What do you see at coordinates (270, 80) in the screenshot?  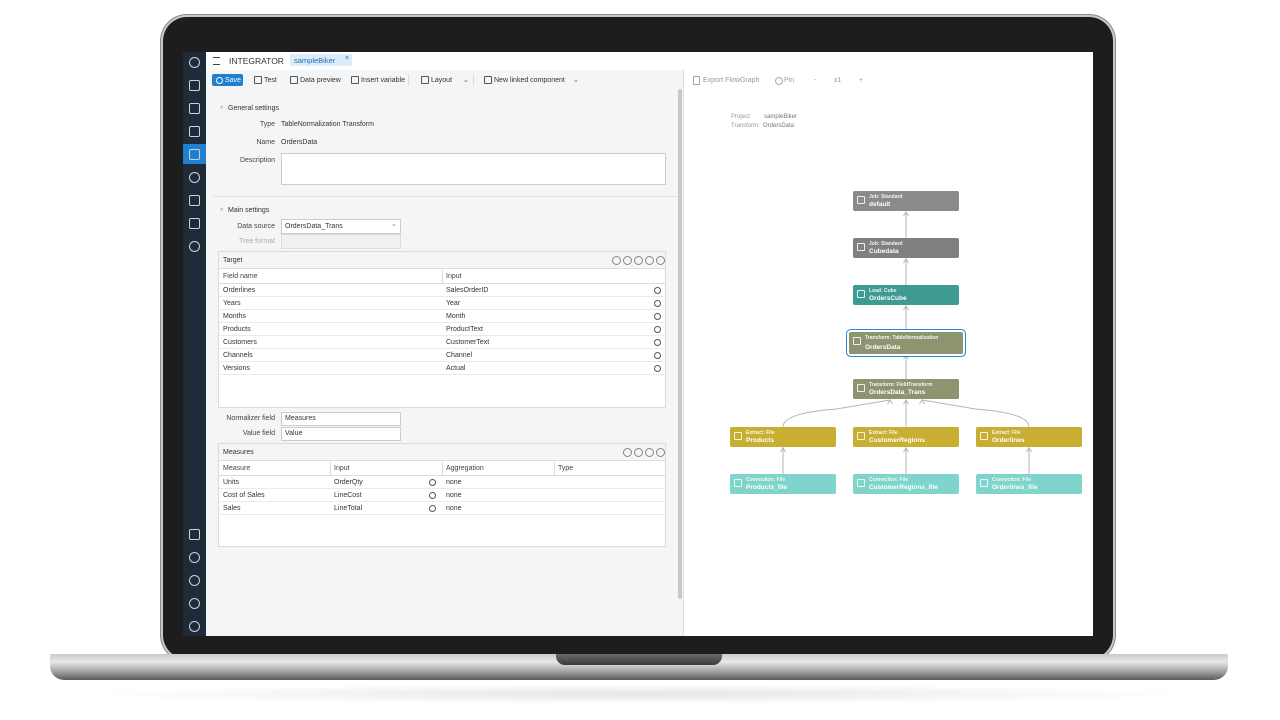 I see `toolbar-button: Test` at bounding box center [270, 80].